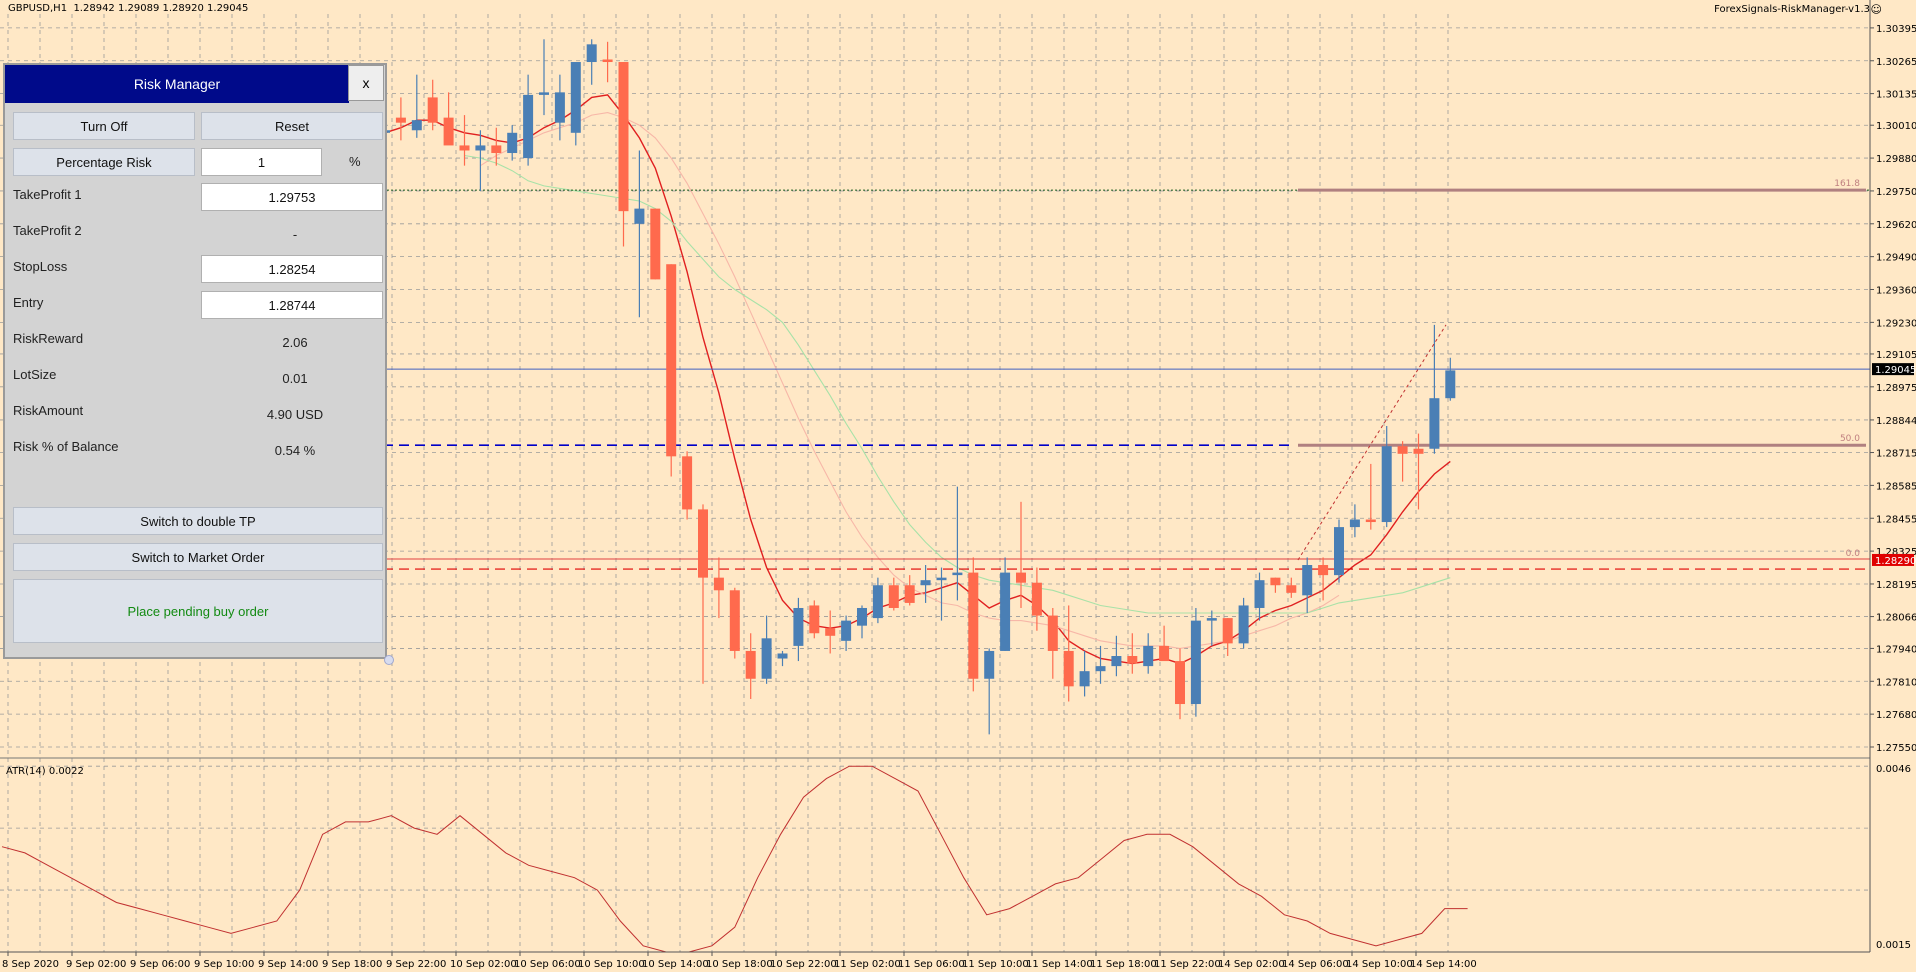 This screenshot has height=972, width=1916. I want to click on time-tick-label: 9 Sep 14:00, so click(288, 964).